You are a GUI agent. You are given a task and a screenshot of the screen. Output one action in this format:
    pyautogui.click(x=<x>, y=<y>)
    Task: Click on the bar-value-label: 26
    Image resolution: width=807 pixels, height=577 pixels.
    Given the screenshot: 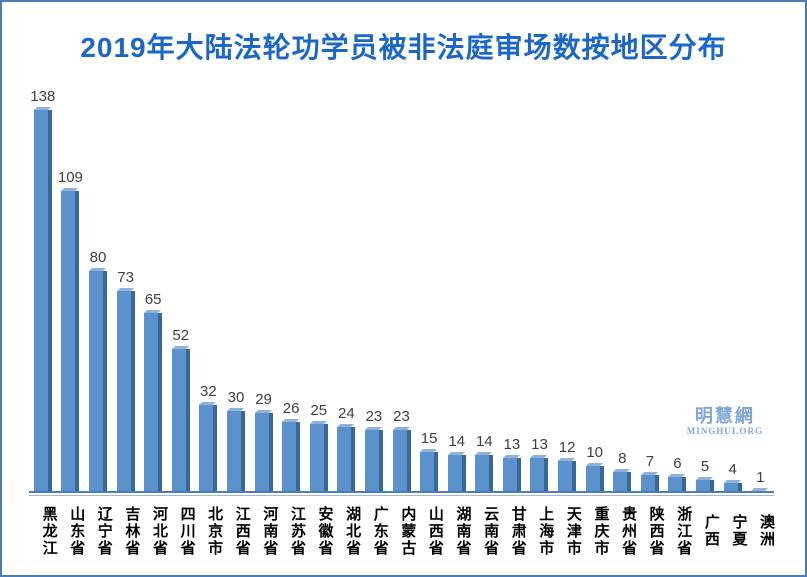 What is the action you would take?
    pyautogui.click(x=291, y=408)
    